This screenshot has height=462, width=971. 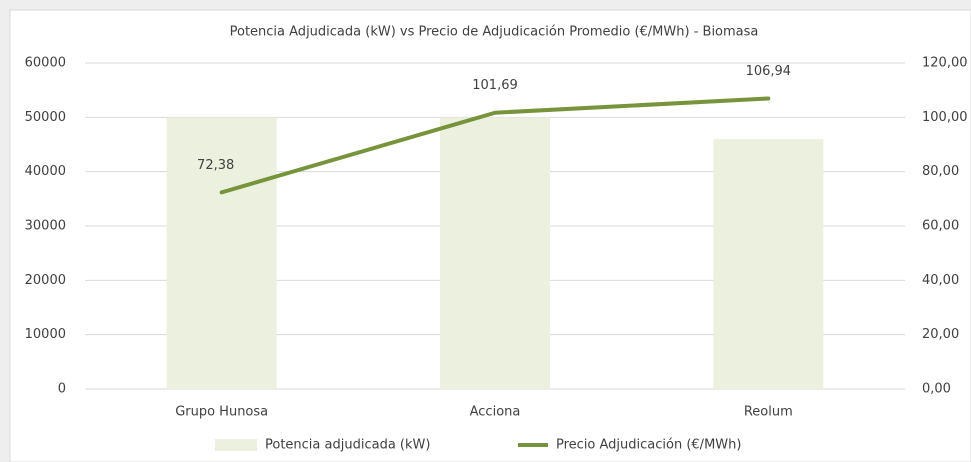 What do you see at coordinates (221, 412) in the screenshot?
I see `x-tick-label: Grupo Hunosa` at bounding box center [221, 412].